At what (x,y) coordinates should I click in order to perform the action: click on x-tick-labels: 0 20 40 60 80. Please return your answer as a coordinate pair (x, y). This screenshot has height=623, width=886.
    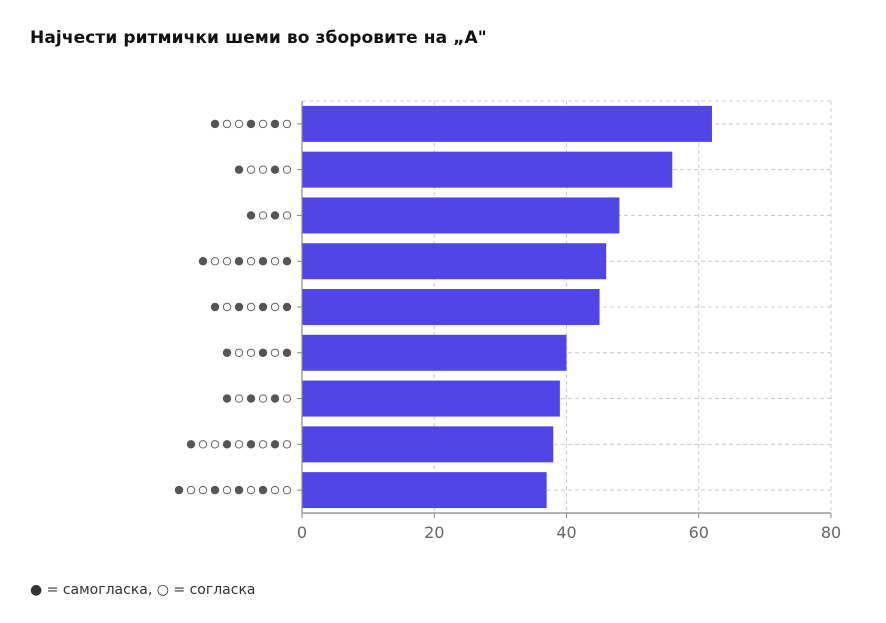
    Looking at the image, I should click on (569, 532).